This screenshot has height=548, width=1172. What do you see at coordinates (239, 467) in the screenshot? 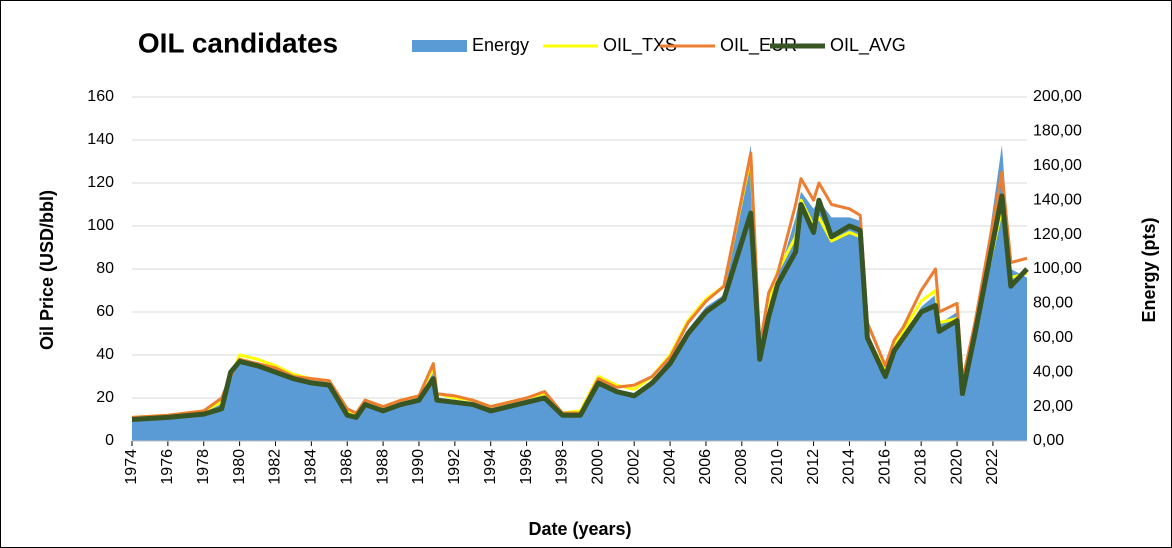
I see `x-tick-label: 1980` at bounding box center [239, 467].